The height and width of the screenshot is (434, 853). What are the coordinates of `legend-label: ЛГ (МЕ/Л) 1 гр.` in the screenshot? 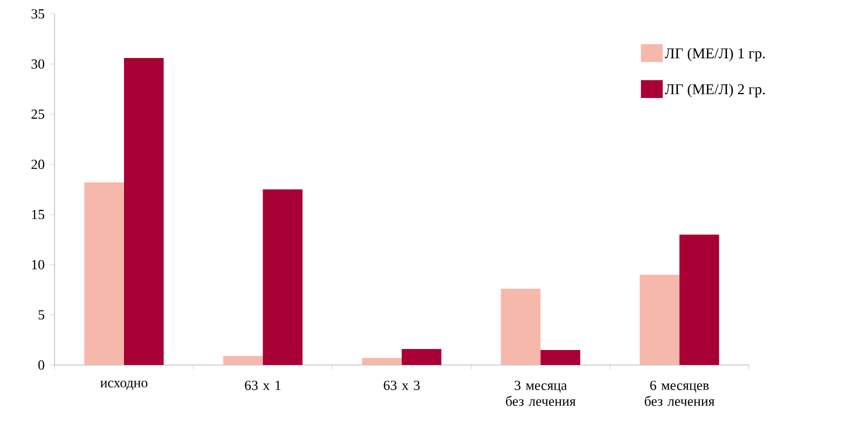 It's located at (714, 55).